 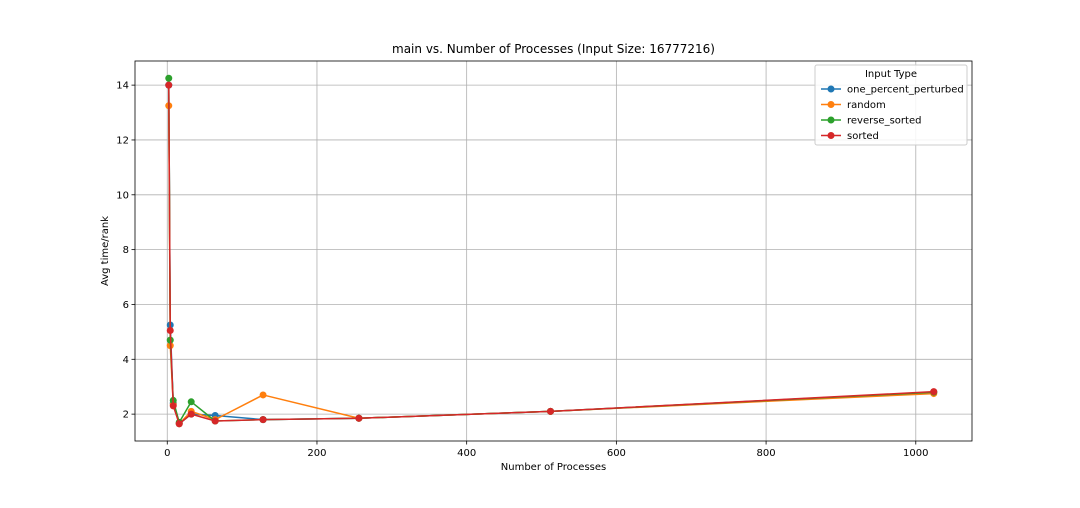 What do you see at coordinates (905, 90) in the screenshot?
I see `legend-label: one_percent_perturbed` at bounding box center [905, 90].